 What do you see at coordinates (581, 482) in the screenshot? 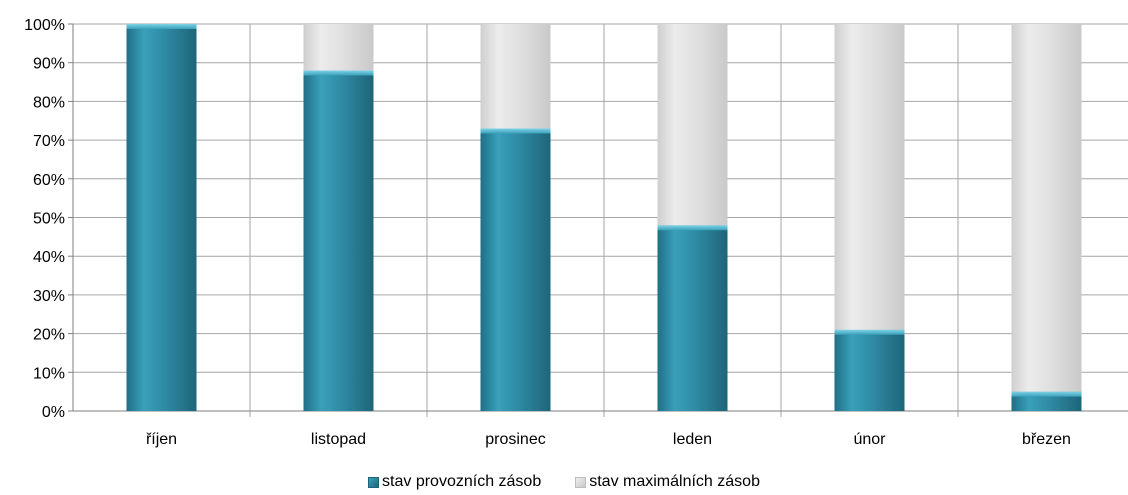
I see `legend-swatch-maximalni` at bounding box center [581, 482].